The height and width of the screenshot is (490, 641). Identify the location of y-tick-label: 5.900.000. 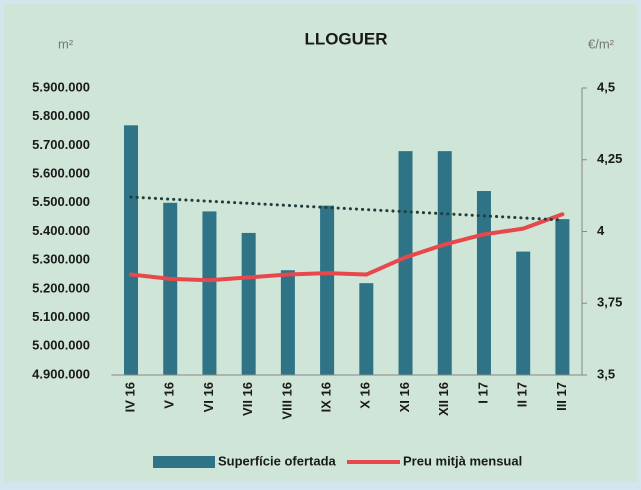
(61, 86).